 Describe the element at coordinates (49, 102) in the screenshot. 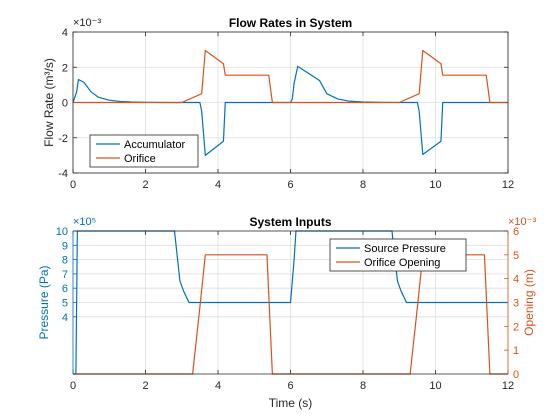

I see `top-y-axis-label: Flow Rate (m³/s)` at that location.